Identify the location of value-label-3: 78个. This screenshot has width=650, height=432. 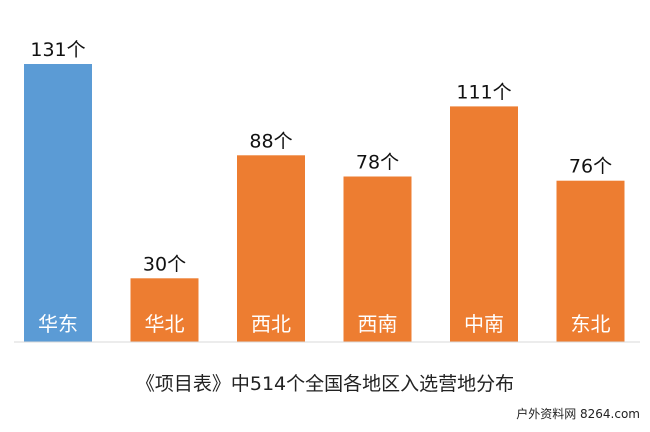
(377, 163).